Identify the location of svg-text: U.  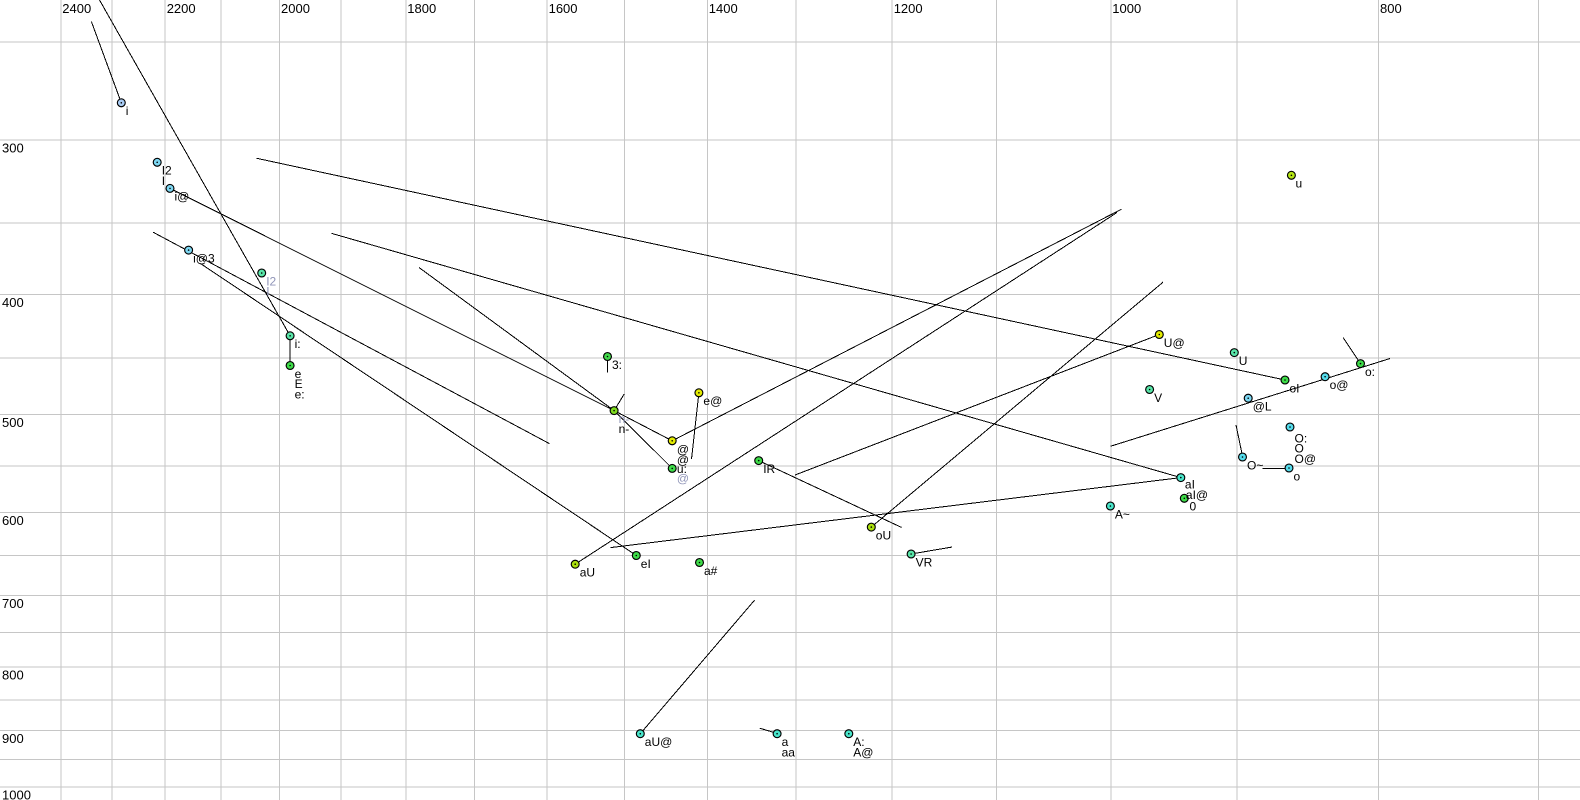
(1243, 361).